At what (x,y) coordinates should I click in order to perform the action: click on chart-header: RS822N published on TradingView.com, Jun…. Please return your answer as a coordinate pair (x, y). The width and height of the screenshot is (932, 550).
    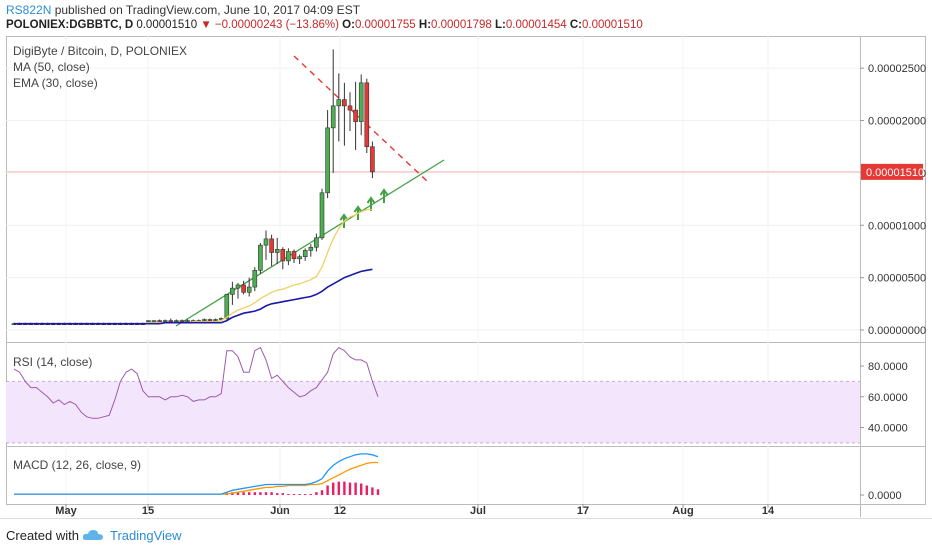
    Looking at the image, I should click on (466, 18).